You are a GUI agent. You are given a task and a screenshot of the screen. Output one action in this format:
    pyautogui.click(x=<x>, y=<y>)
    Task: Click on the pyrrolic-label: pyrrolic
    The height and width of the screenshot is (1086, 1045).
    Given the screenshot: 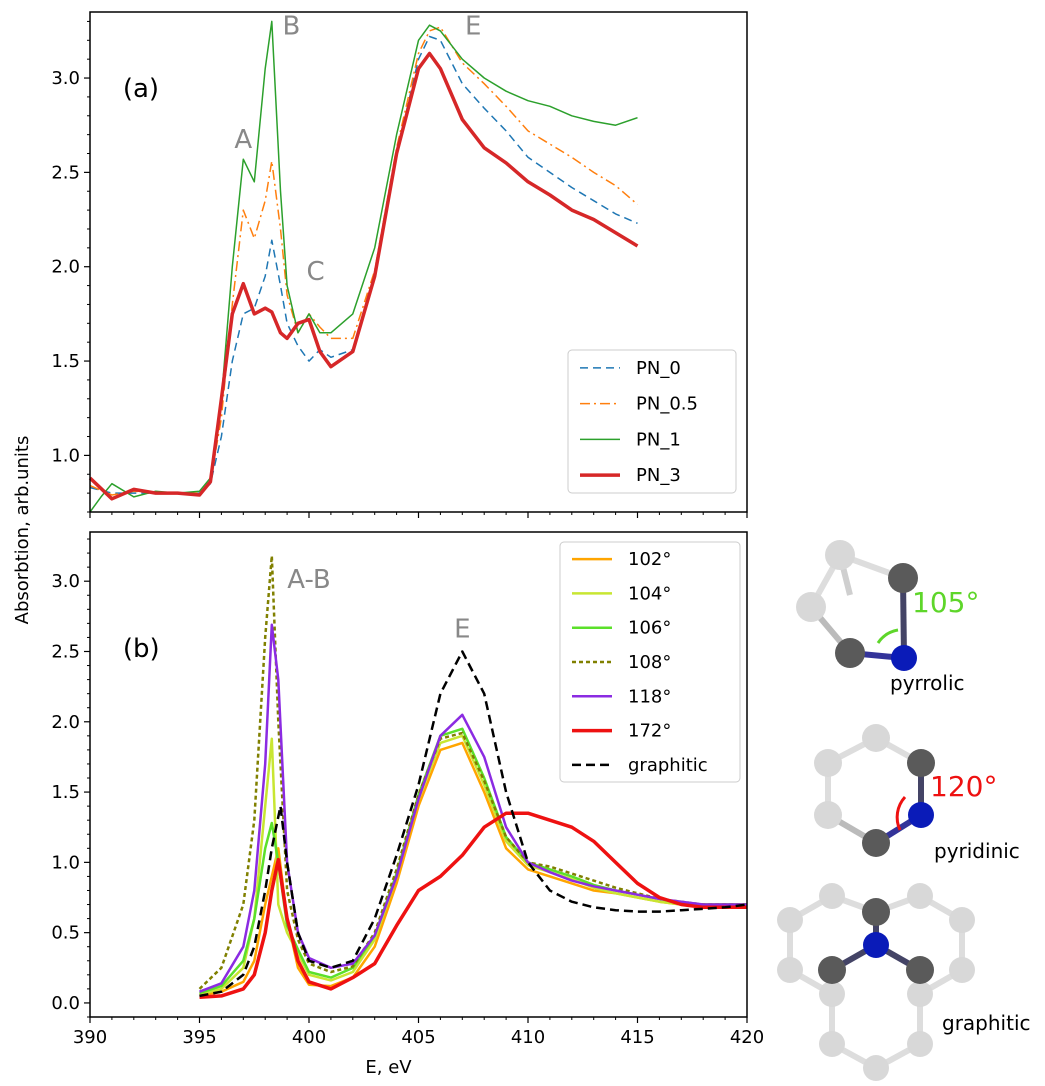 What is the action you would take?
    pyautogui.click(x=927, y=683)
    